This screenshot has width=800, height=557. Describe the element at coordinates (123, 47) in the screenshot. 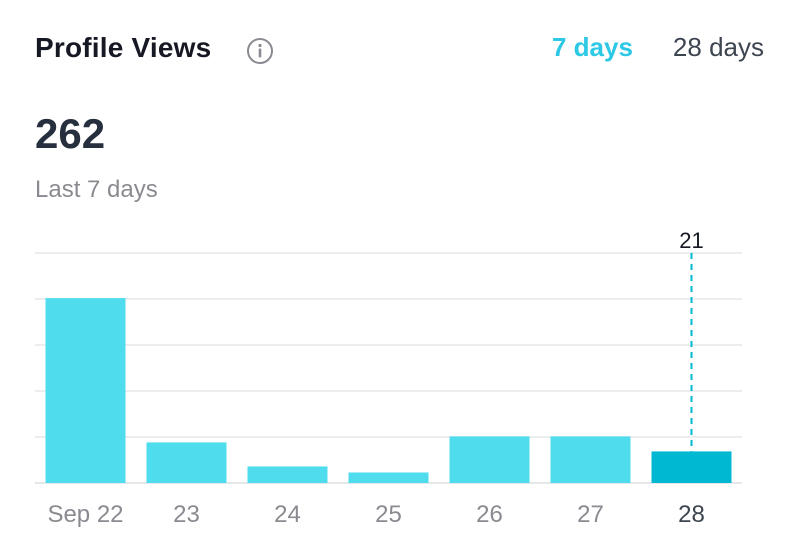

I see `page-title: Profile Views` at that location.